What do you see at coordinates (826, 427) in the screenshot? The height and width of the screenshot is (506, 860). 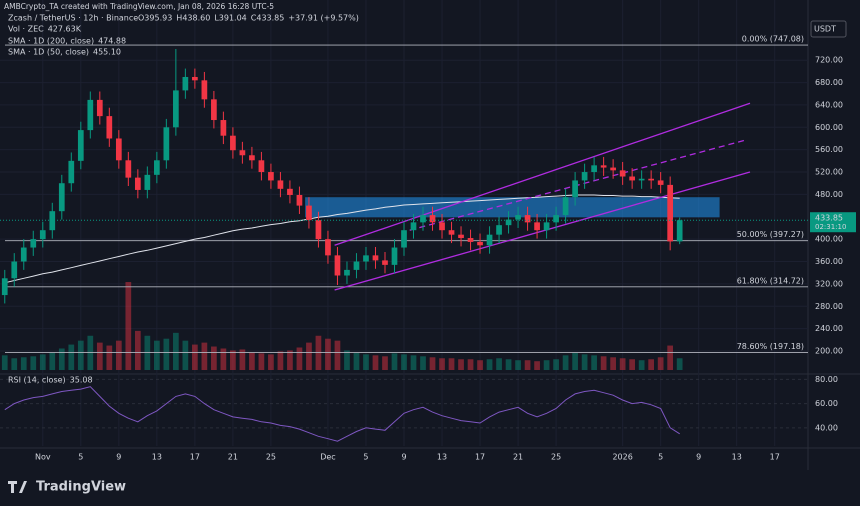 I see `rsi-tick-label: 40.00` at bounding box center [826, 427].